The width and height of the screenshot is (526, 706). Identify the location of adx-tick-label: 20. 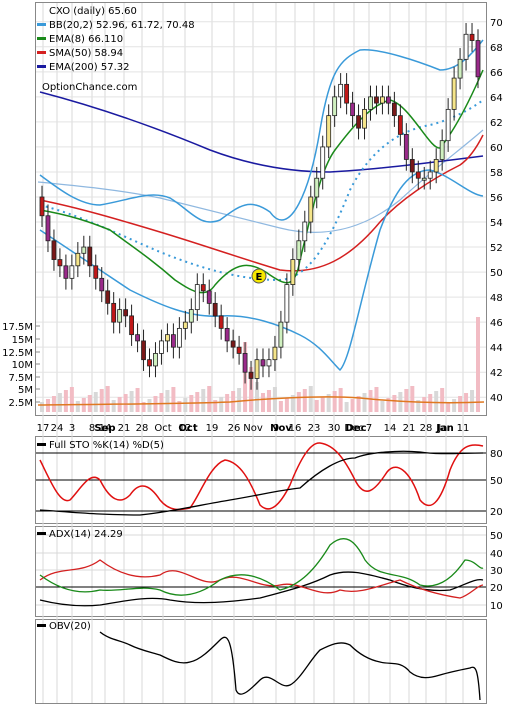
(496, 588).